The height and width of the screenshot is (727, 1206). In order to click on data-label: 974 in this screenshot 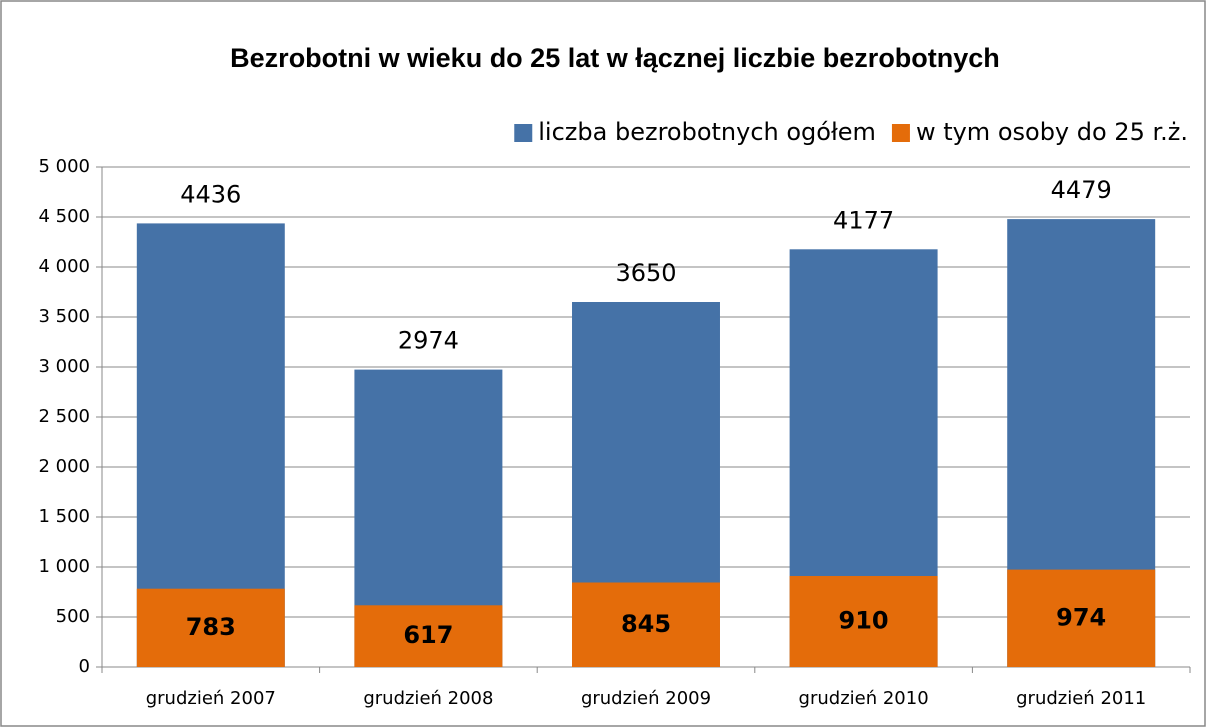, I will do `click(1081, 617)`.